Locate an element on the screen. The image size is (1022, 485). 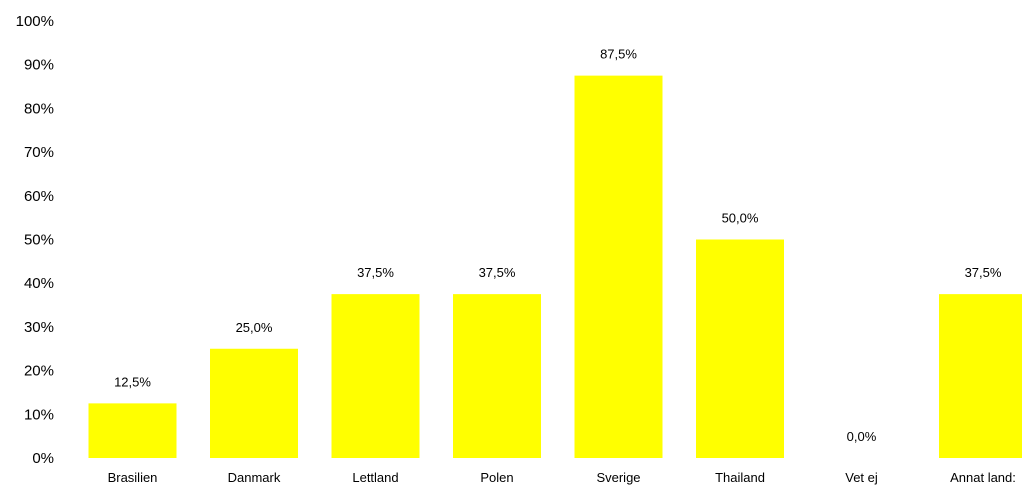
x-tick-label: Sverige is located at coordinates (618, 477).